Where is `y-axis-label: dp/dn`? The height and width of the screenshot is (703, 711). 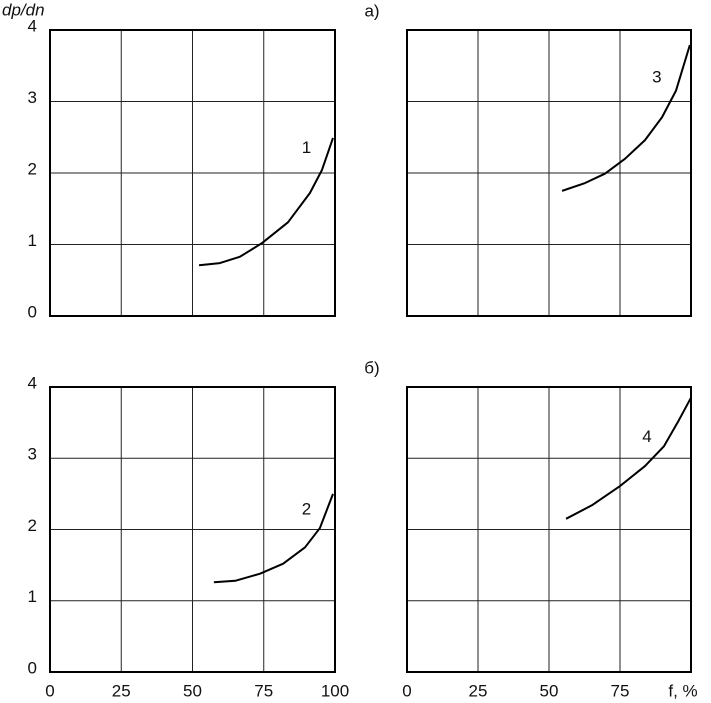
y-axis-label: dp/dn is located at coordinates (23, 9).